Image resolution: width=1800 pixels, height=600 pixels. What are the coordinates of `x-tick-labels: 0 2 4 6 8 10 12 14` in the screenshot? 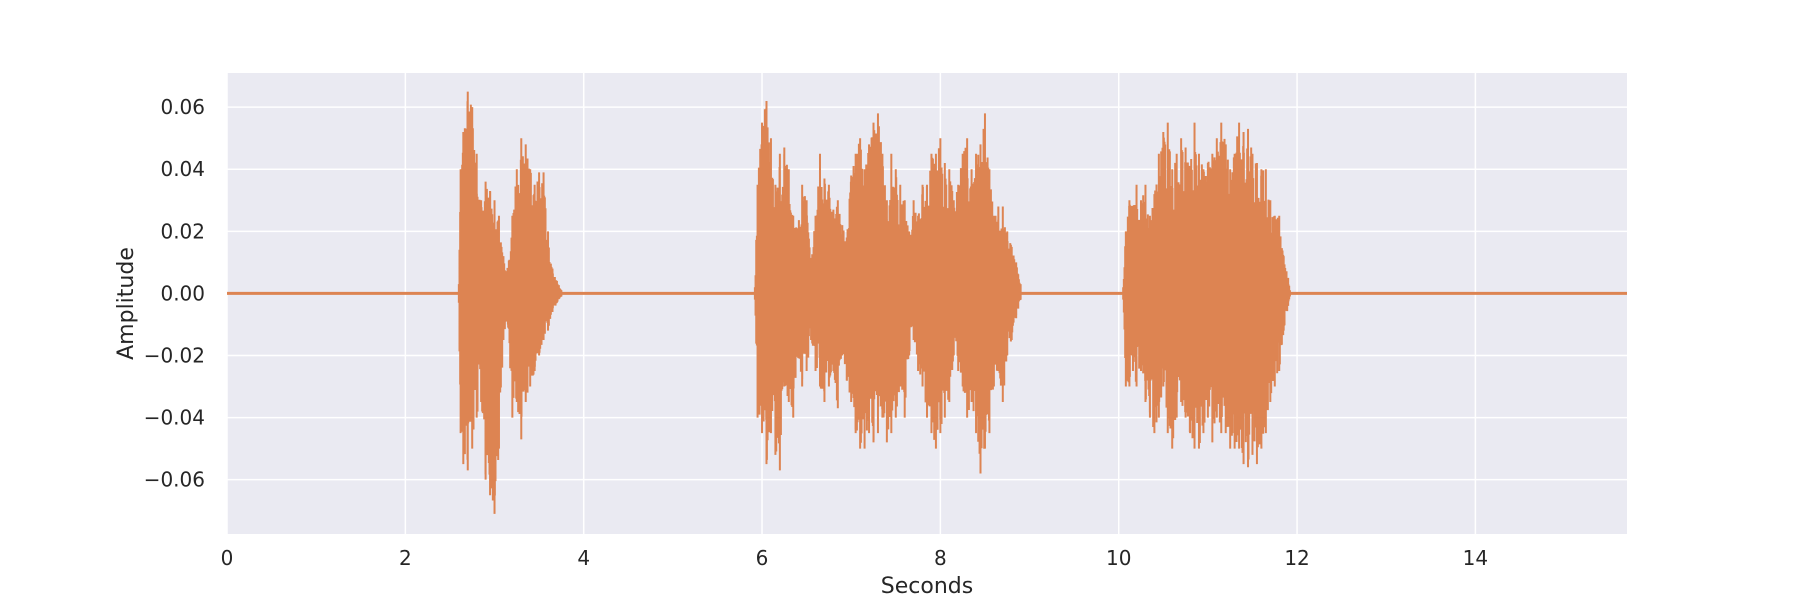 It's located at (855, 558).